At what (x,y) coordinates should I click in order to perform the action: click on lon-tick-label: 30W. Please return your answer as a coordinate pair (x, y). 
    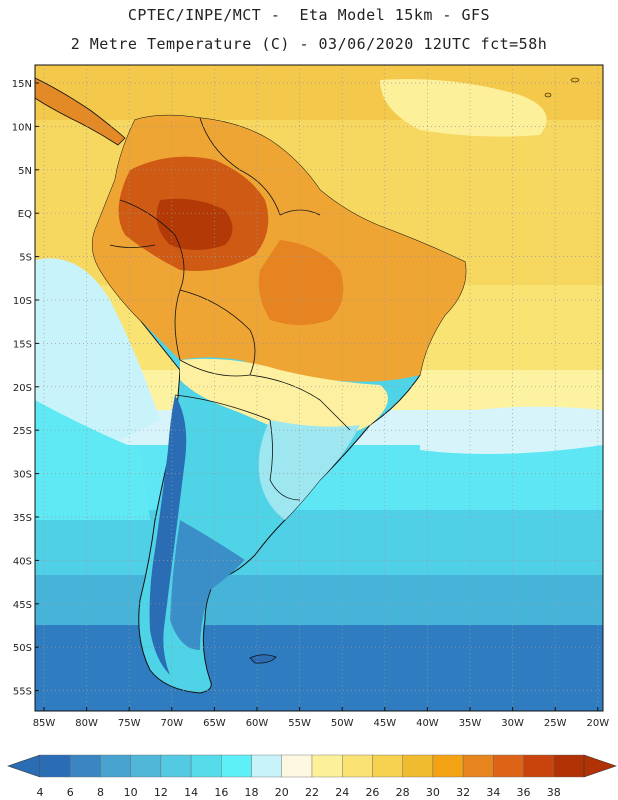
    Looking at the image, I should click on (512, 723).